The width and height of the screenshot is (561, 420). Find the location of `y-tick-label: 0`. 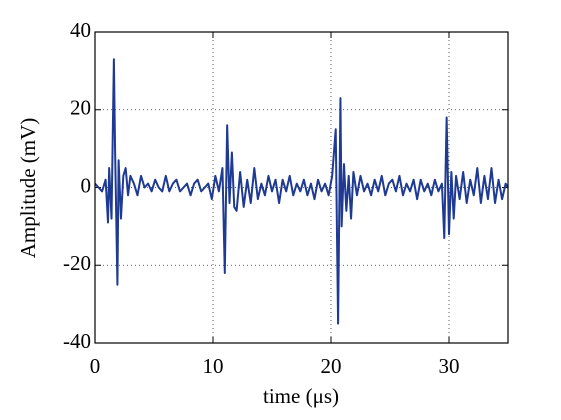

y-tick-label: 0 is located at coordinates (86, 185).